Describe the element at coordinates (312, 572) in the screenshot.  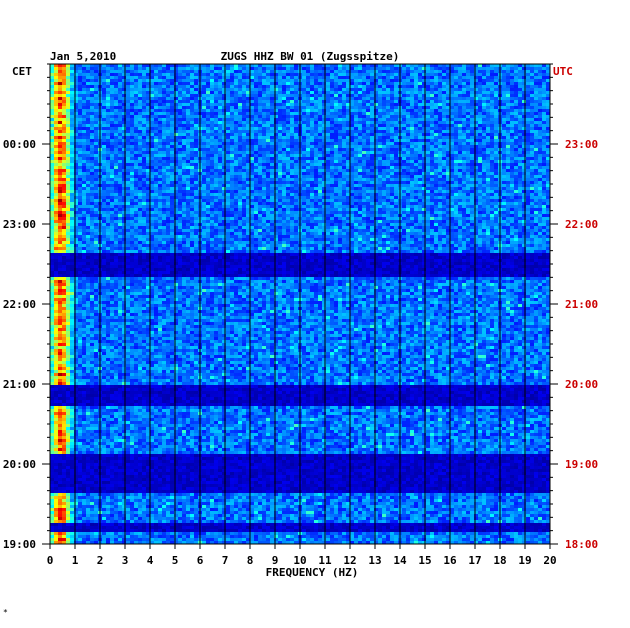
I see `x-axis-label: FREQUENCY (HZ)` at that location.